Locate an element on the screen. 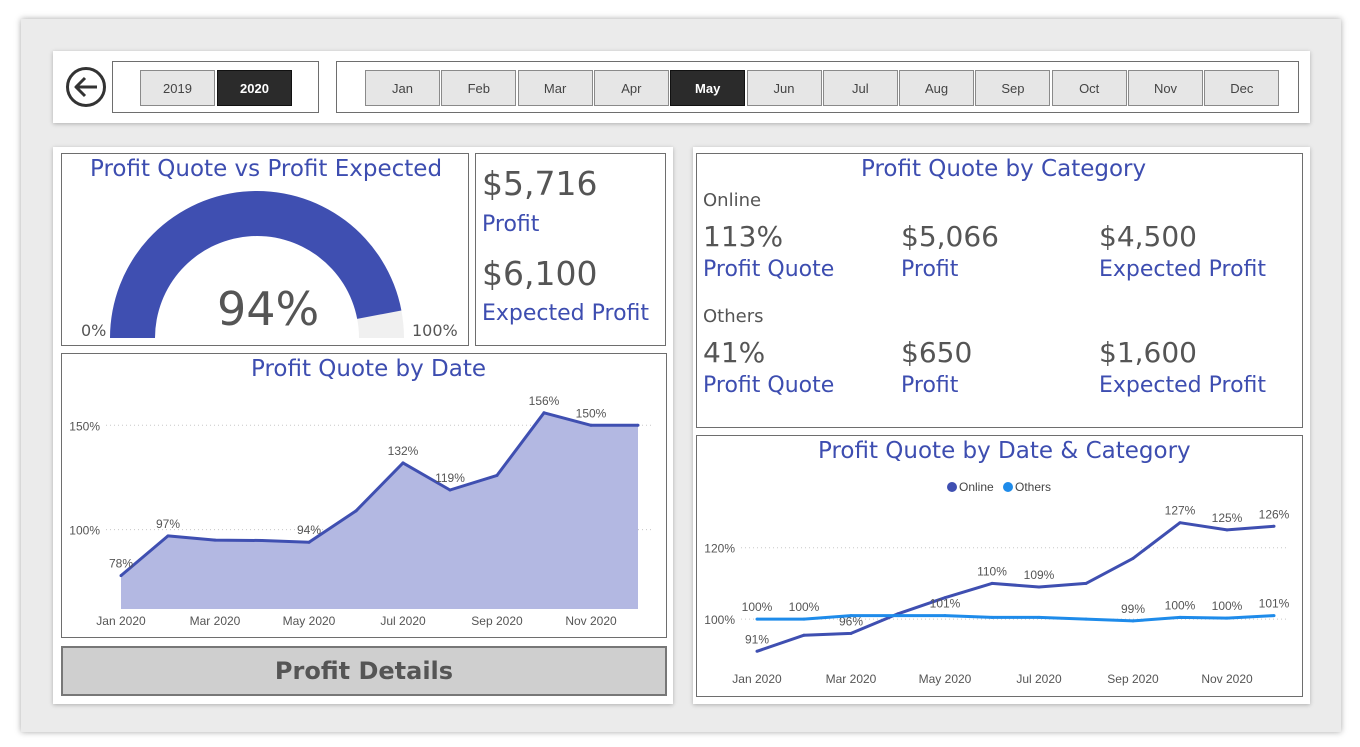  group-online-name: Online is located at coordinates (732, 200).